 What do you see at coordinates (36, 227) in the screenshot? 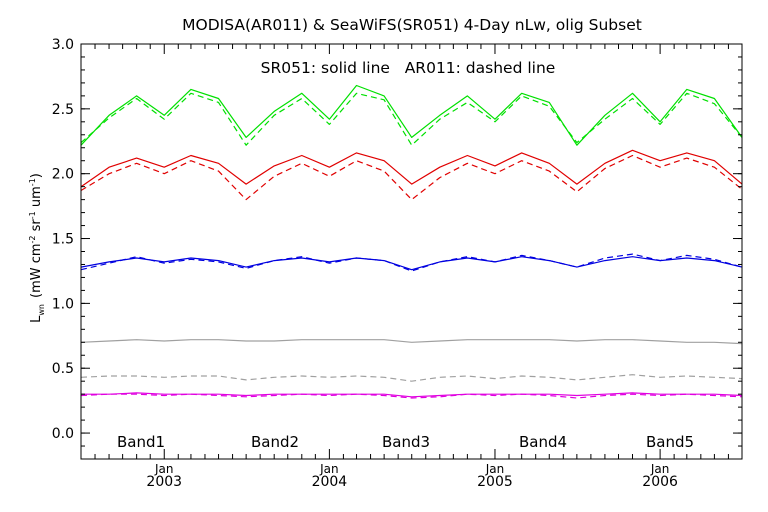
I see `y-axis-units: sr` at bounding box center [36, 227].